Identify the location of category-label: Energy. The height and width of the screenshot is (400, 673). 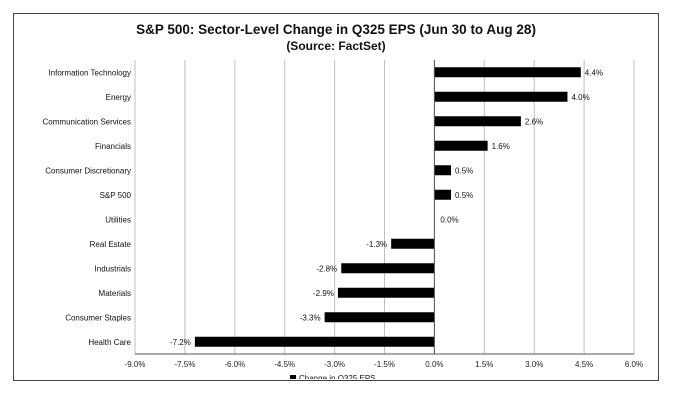
(118, 97).